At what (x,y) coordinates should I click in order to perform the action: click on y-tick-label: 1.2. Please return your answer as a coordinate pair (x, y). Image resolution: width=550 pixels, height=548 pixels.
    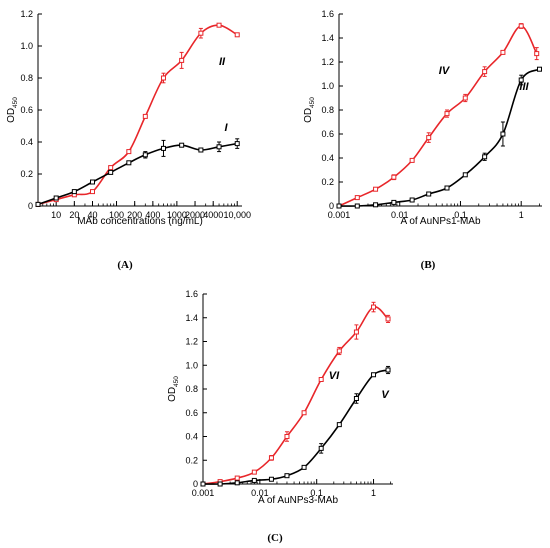
    Looking at the image, I should click on (26, 14).